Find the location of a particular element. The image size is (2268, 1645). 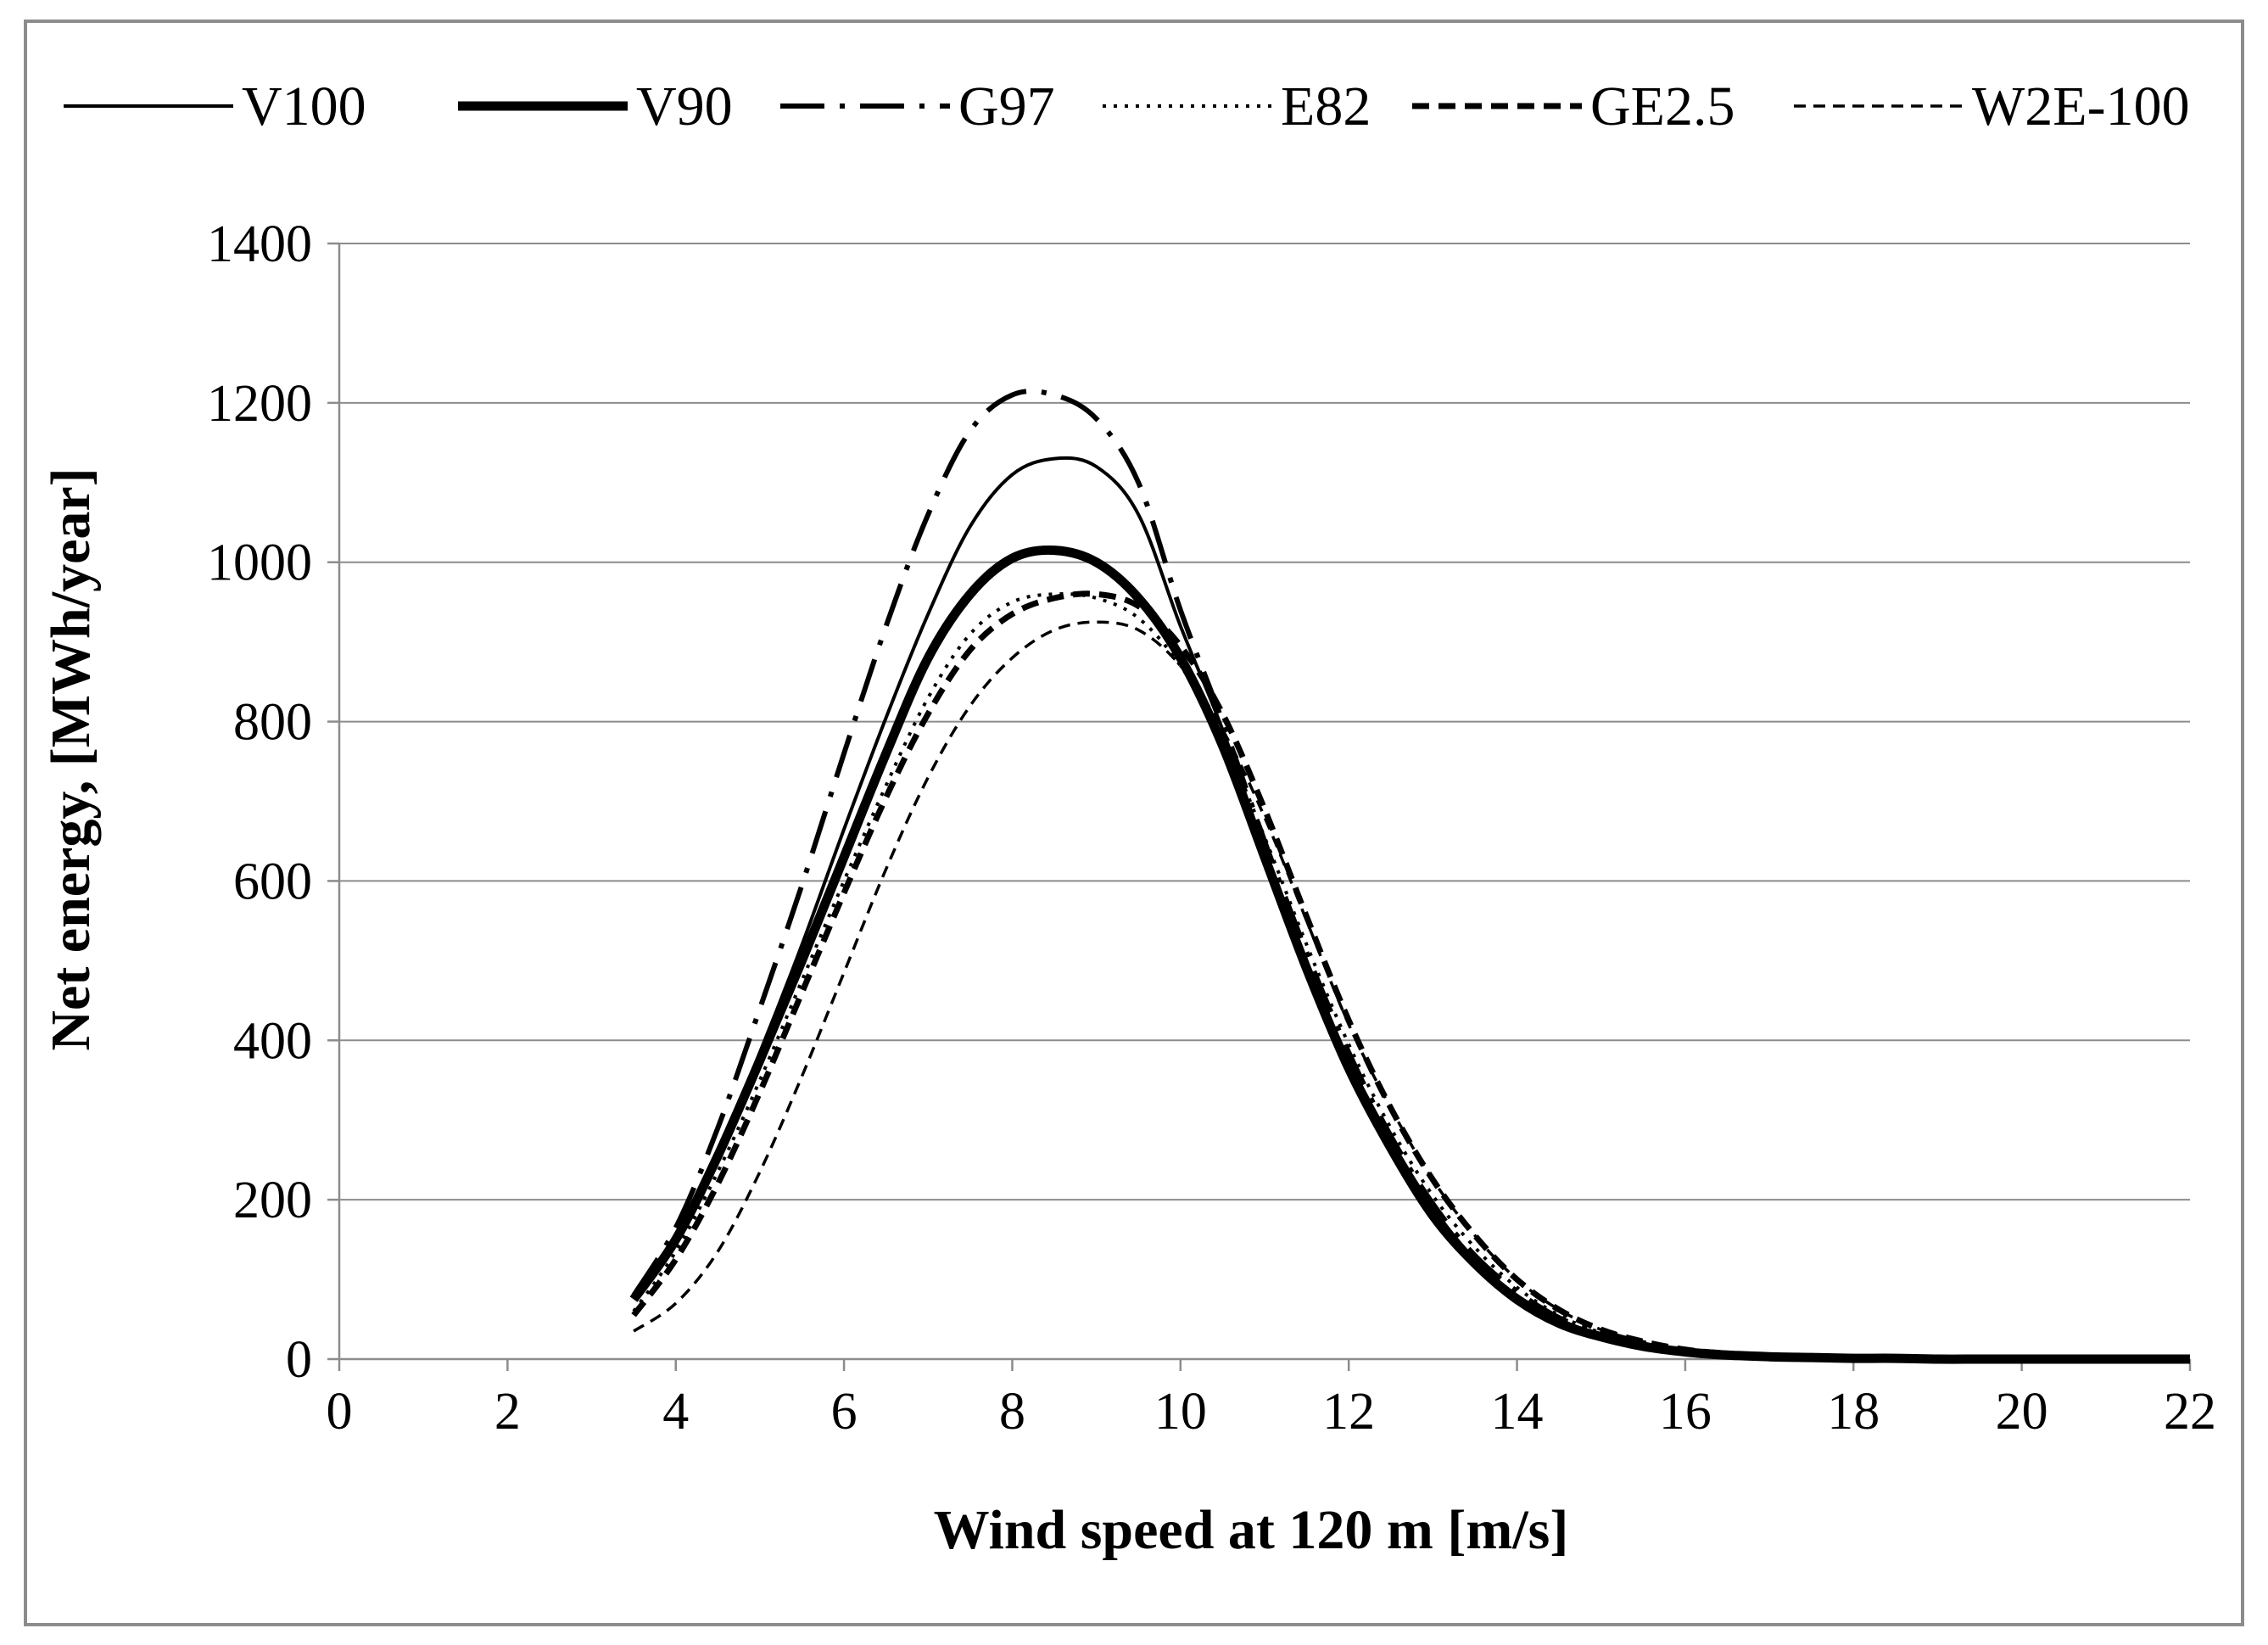

y-tick-label: 1400 is located at coordinates (259, 244).